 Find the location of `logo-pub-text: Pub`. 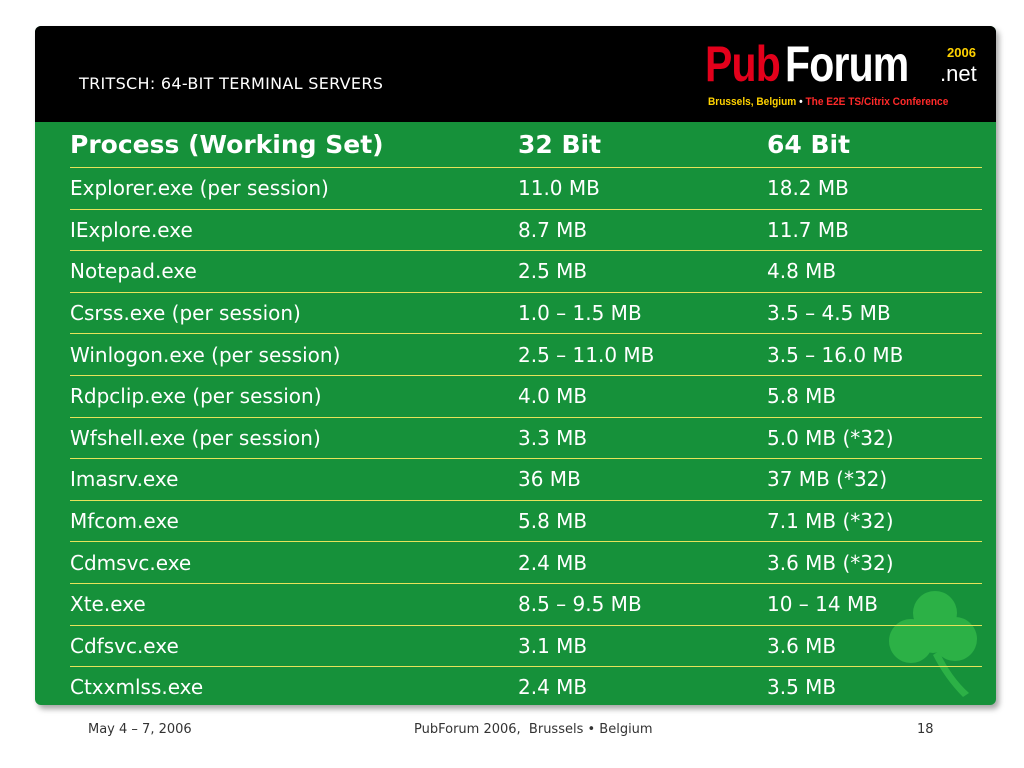

logo-pub-text: Pub is located at coordinates (743, 64).